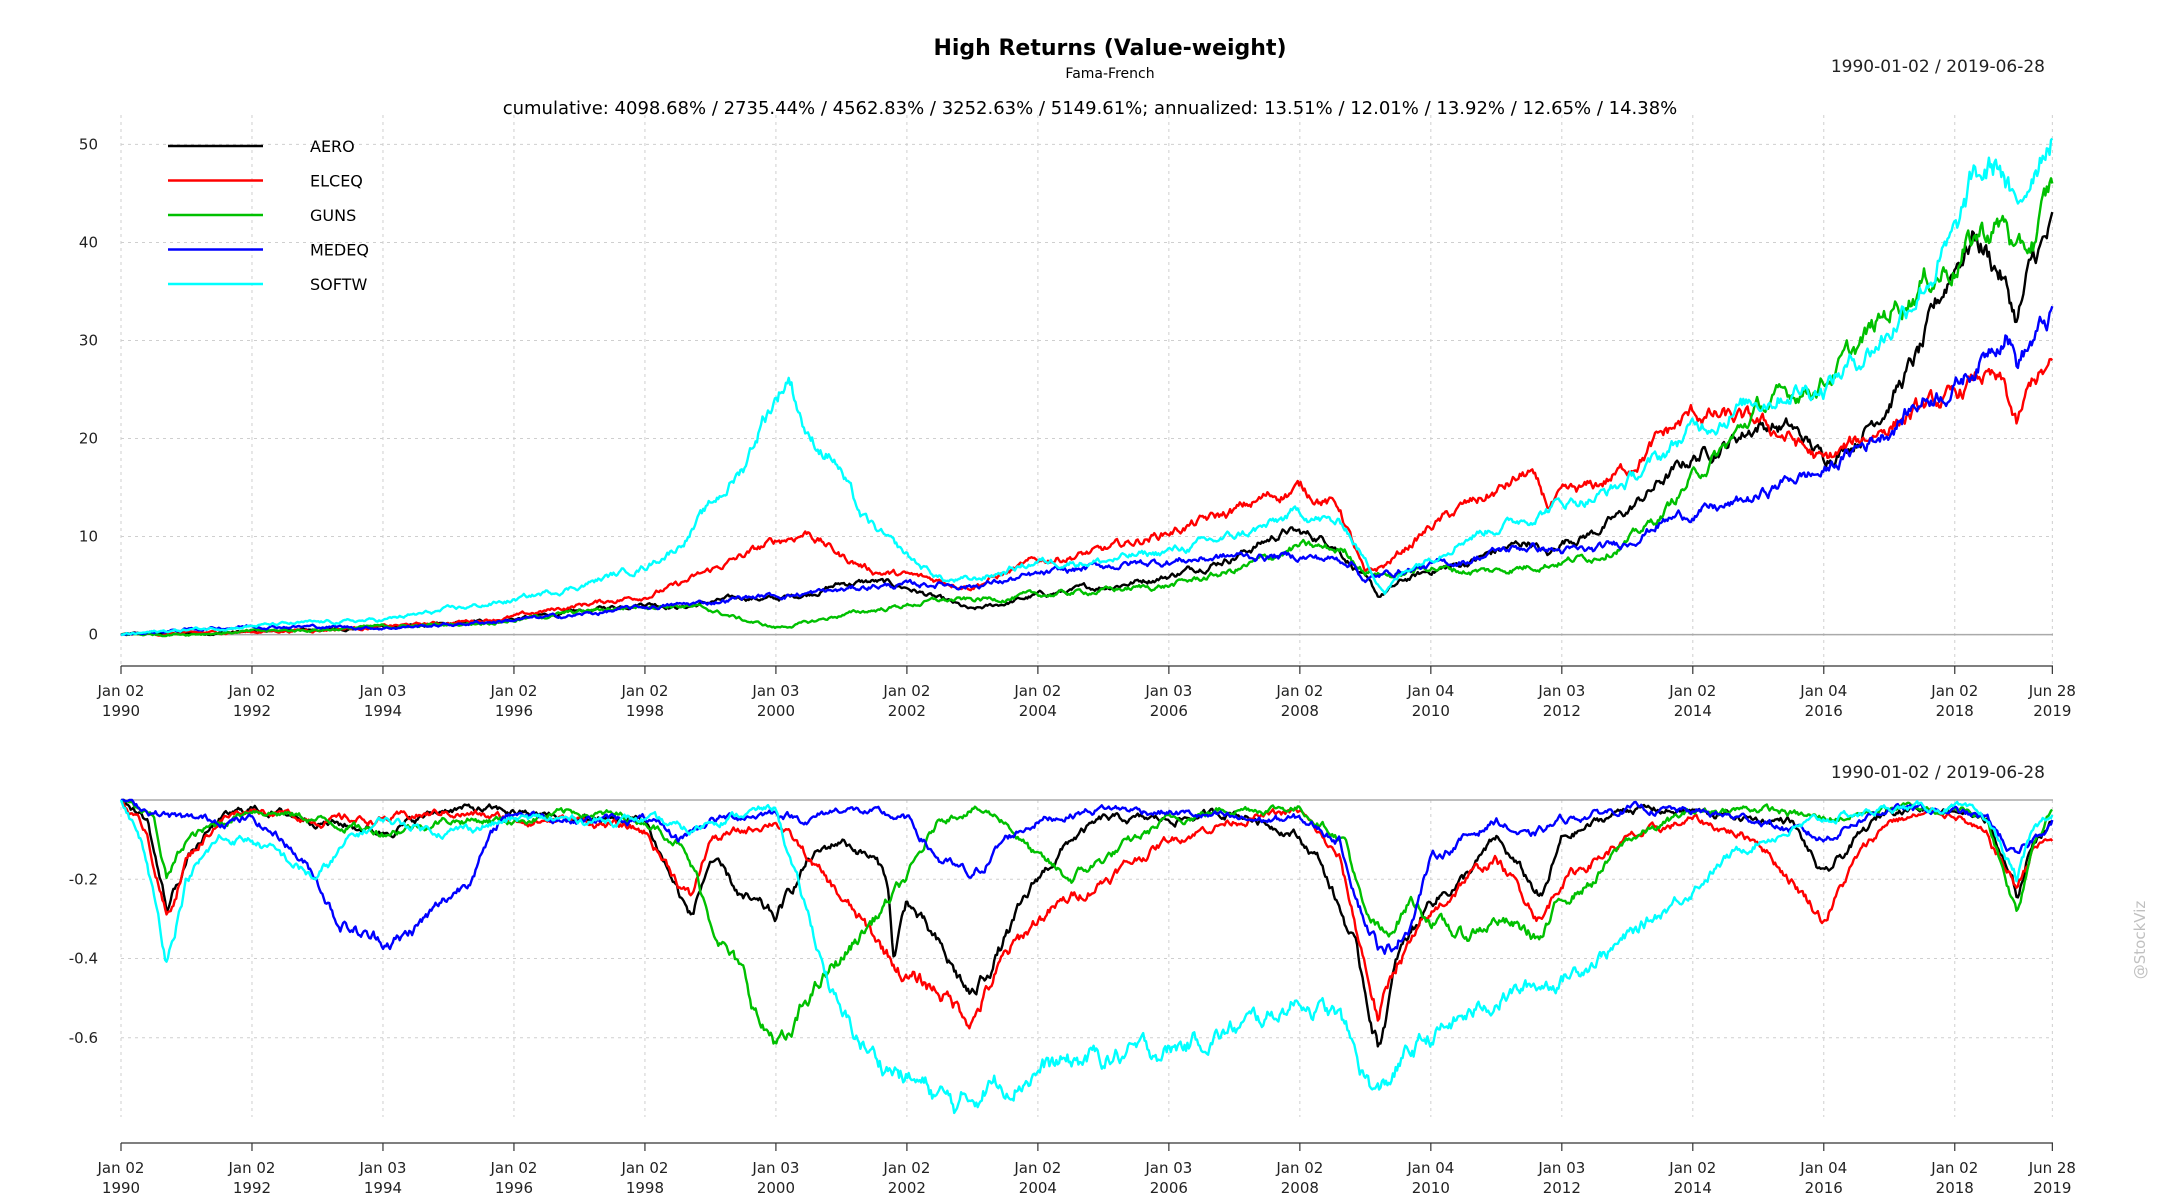 The height and width of the screenshot is (1200, 2160). What do you see at coordinates (88, 537) in the screenshot?
I see `y-tick-label: 10` at bounding box center [88, 537].